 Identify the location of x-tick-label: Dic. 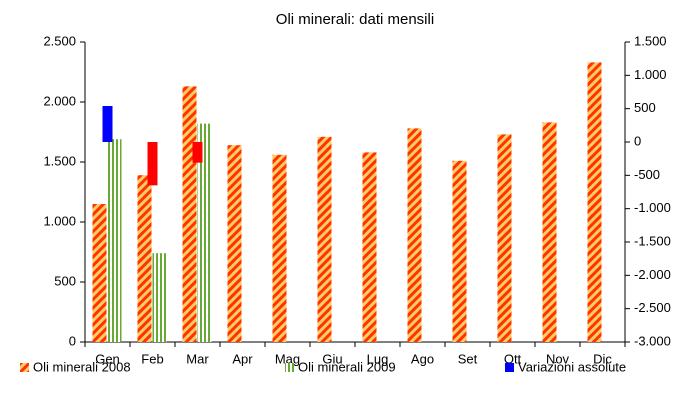
(602, 358).